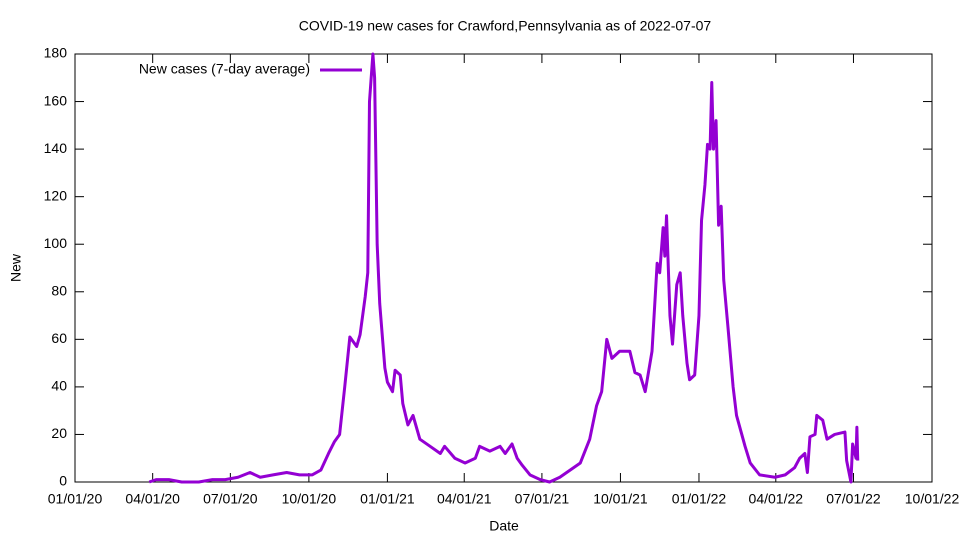  Describe the element at coordinates (309, 499) in the screenshot. I see `x-tick-label: 10/01/20` at that location.